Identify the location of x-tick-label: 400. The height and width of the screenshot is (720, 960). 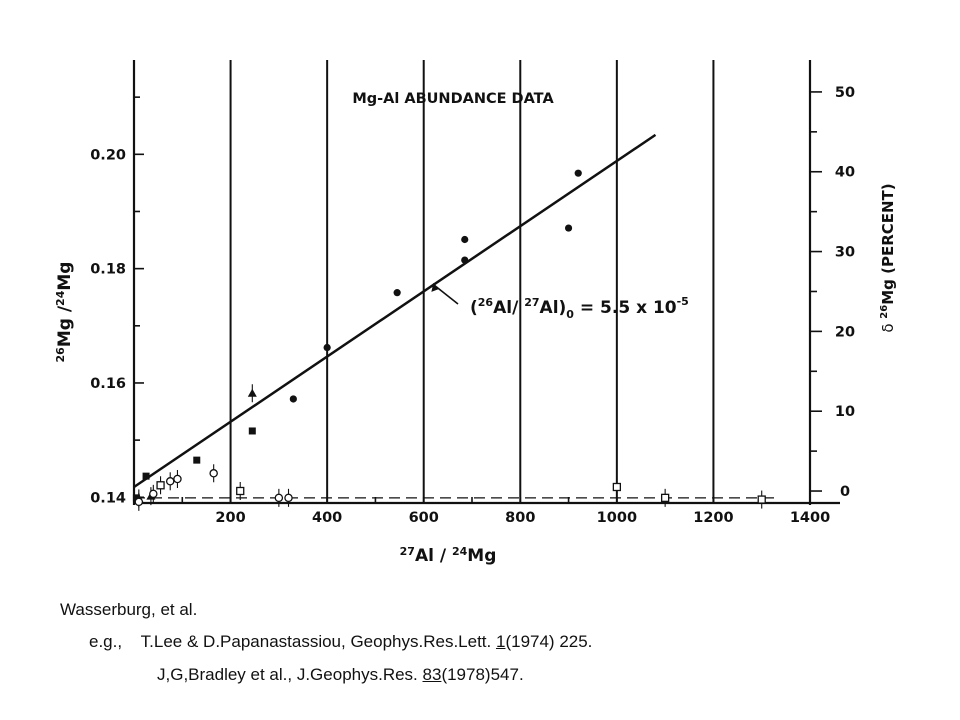
(327, 518).